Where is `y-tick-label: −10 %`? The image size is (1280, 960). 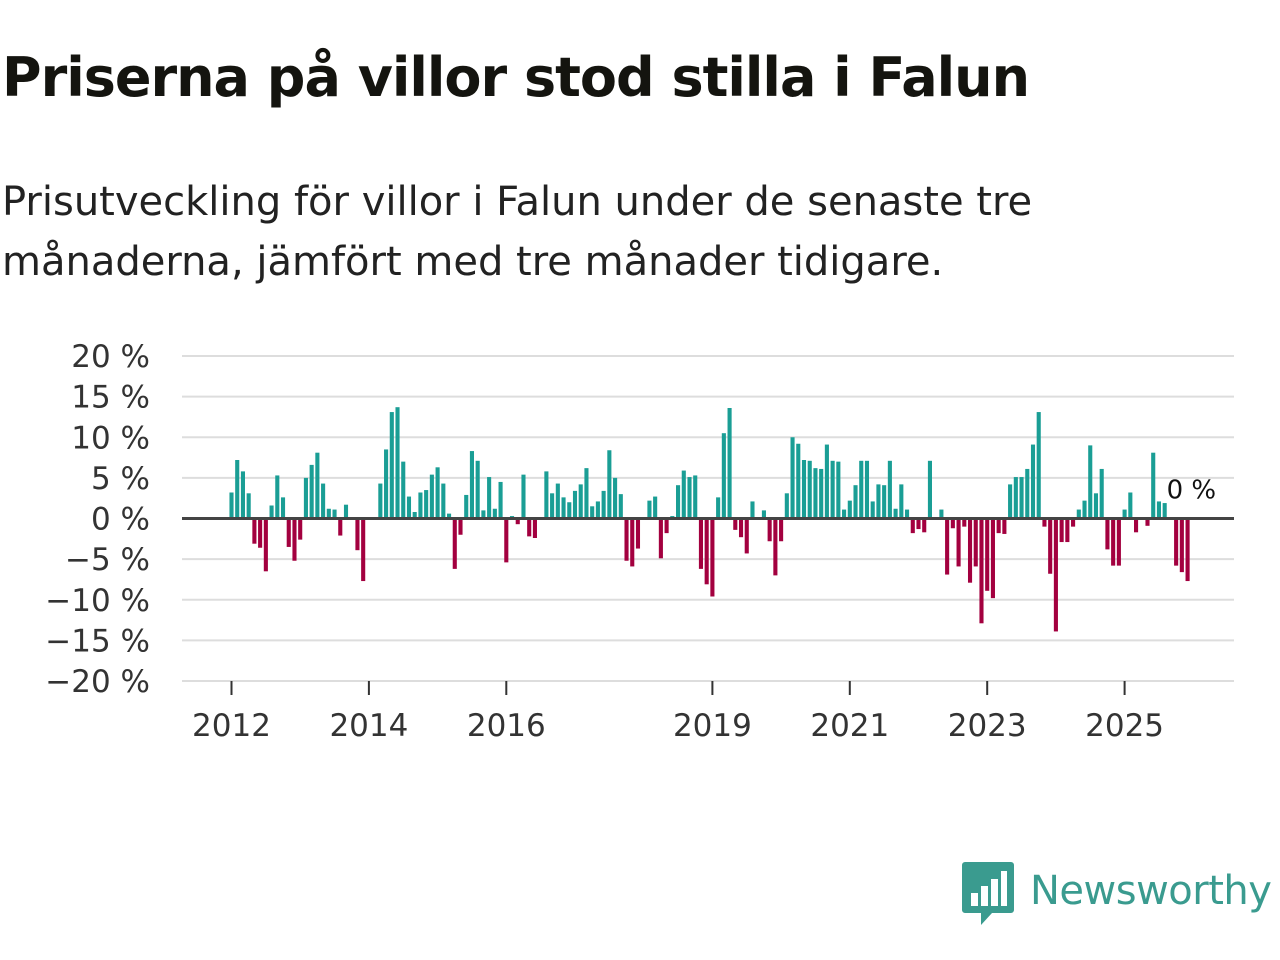 y-tick-label: −10 % is located at coordinates (97, 601).